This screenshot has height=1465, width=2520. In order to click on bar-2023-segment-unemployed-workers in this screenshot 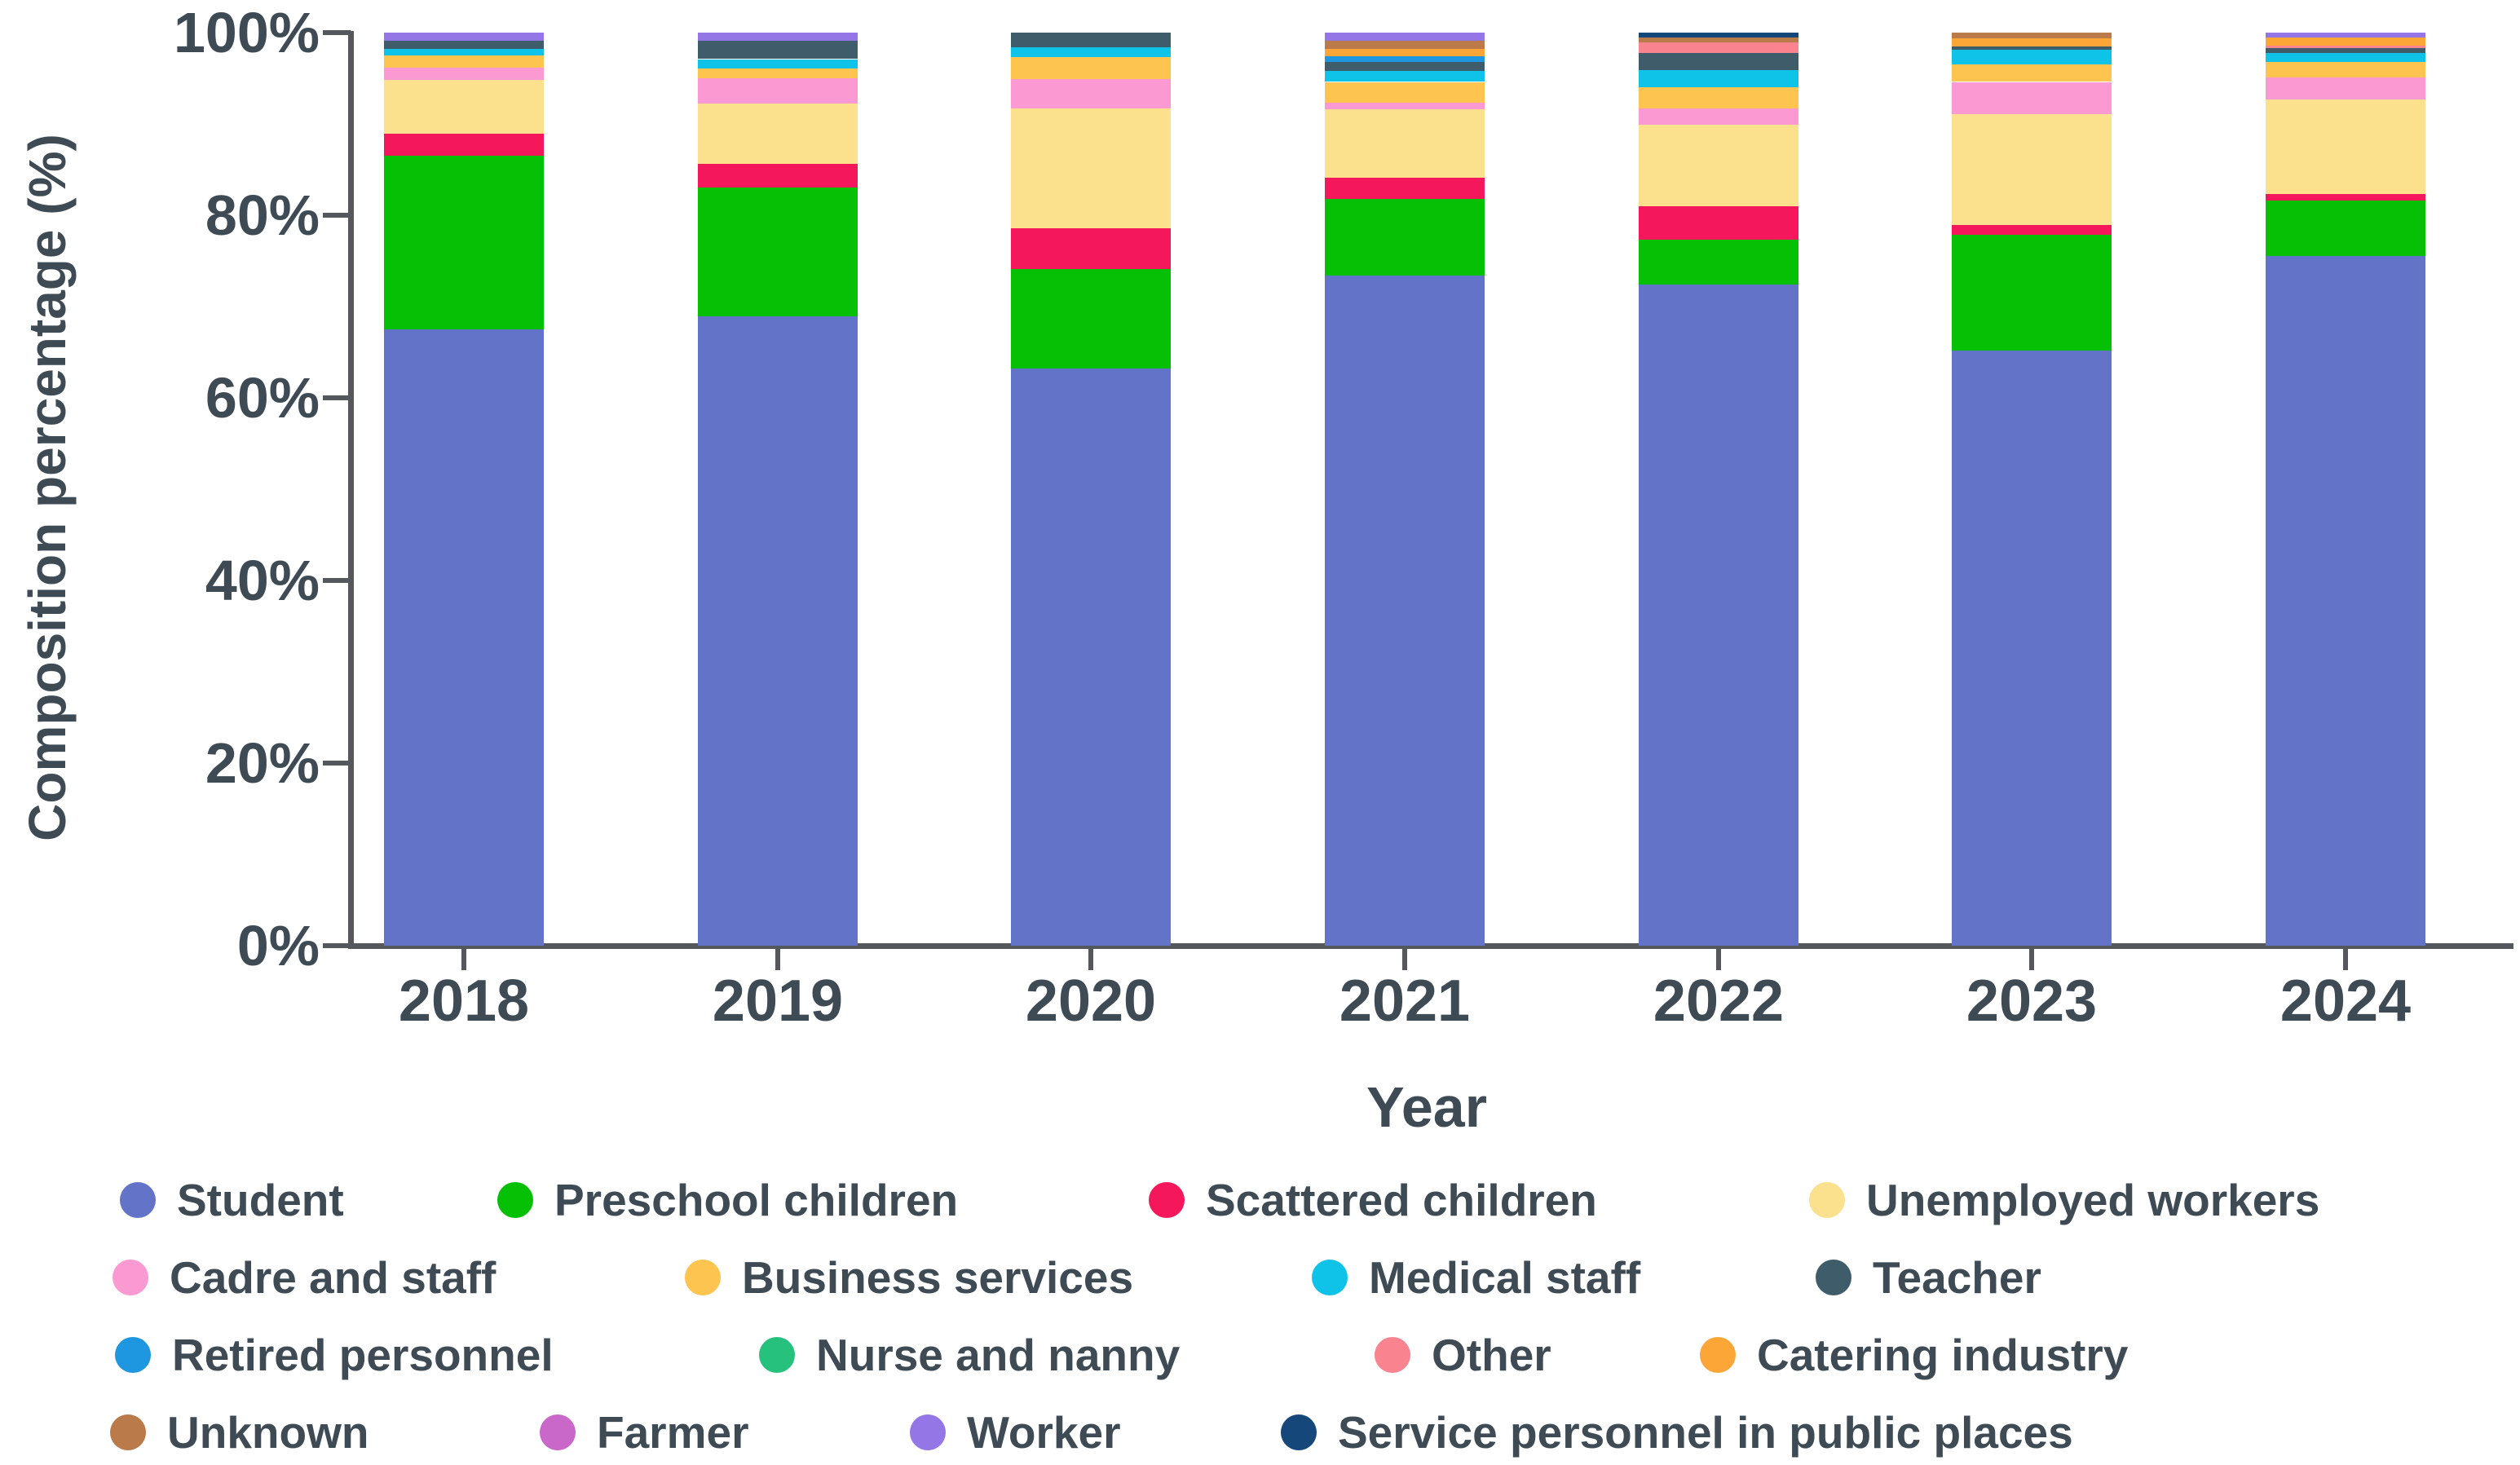, I will do `click(2032, 169)`.